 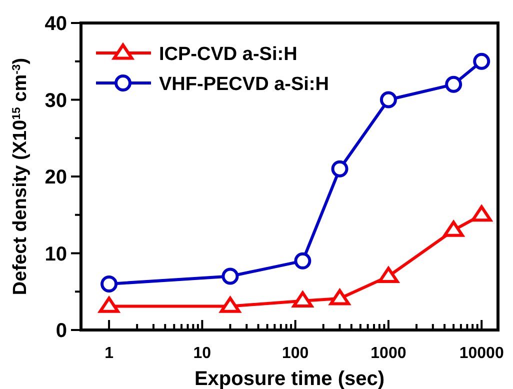 What do you see at coordinates (295, 353) in the screenshot?
I see `x-tick-label: 100` at bounding box center [295, 353].